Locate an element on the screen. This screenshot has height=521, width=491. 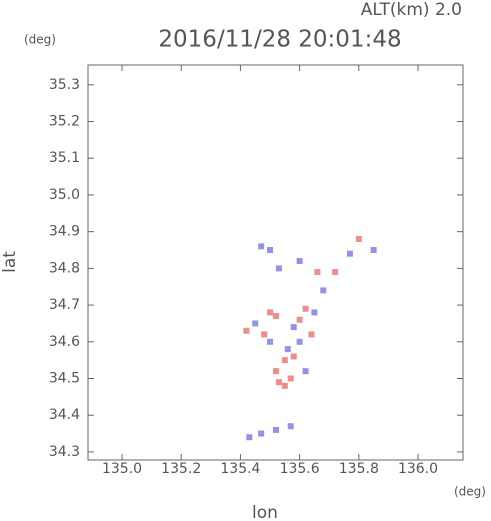
y-tick-label: 34.7 is located at coordinates (64, 305).